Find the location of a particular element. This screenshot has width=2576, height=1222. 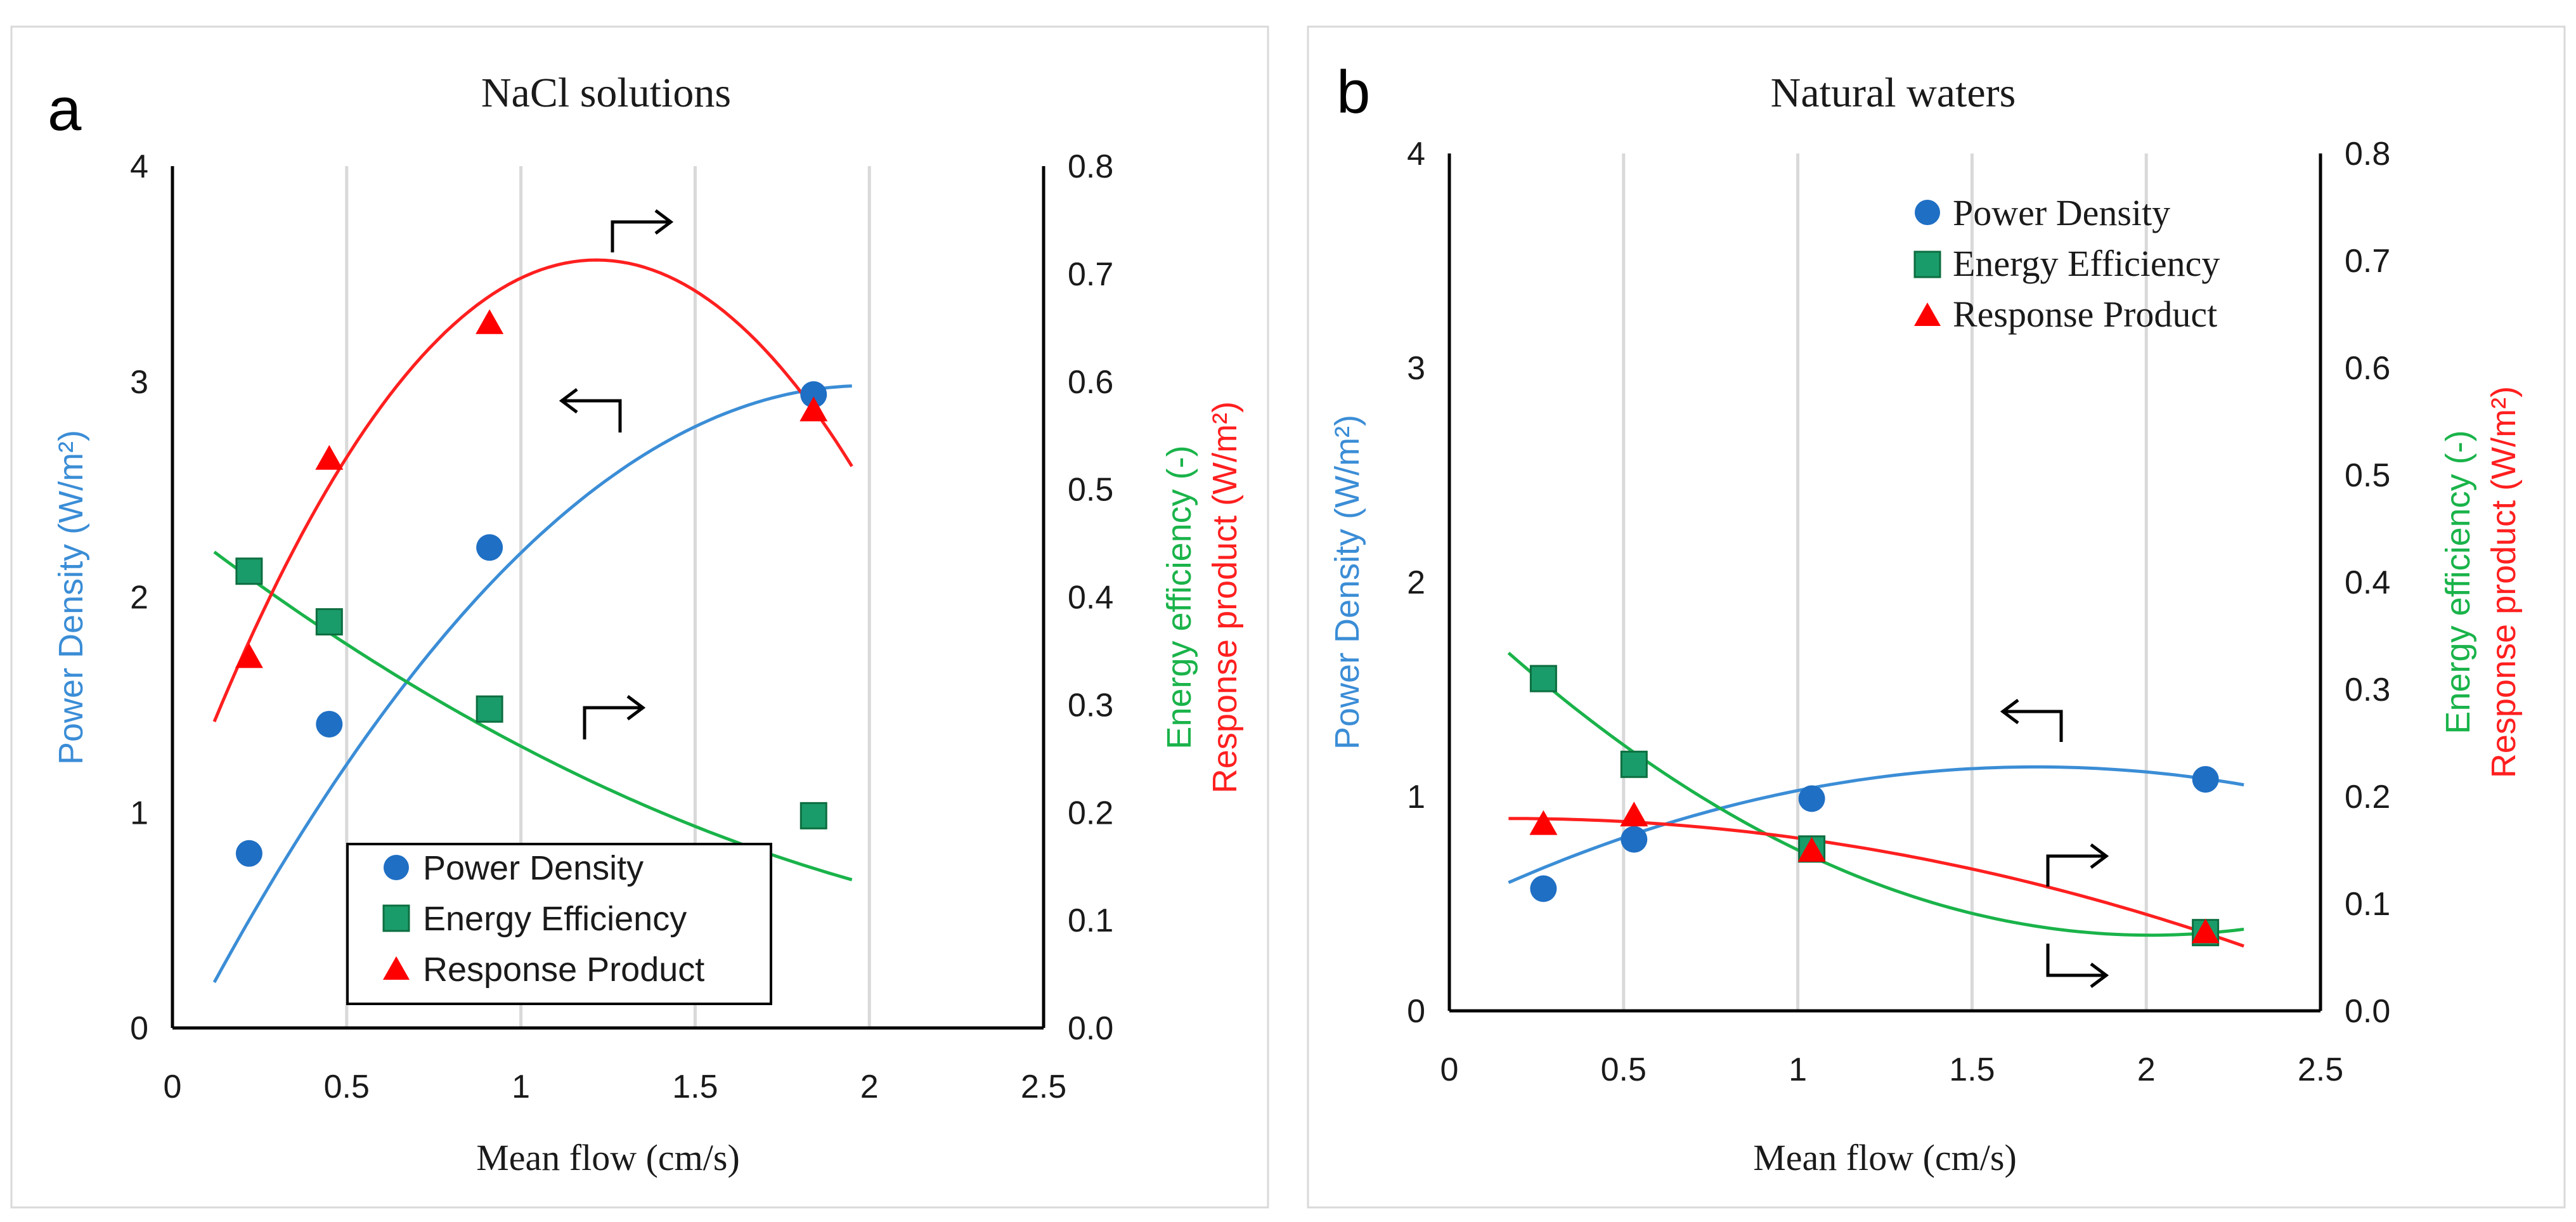

panel-a-right-tick-labels: 0.0 0.1 0.2 0.3 0.4 0.5 0.6 0.7 0.8 is located at coordinates (1090, 597).